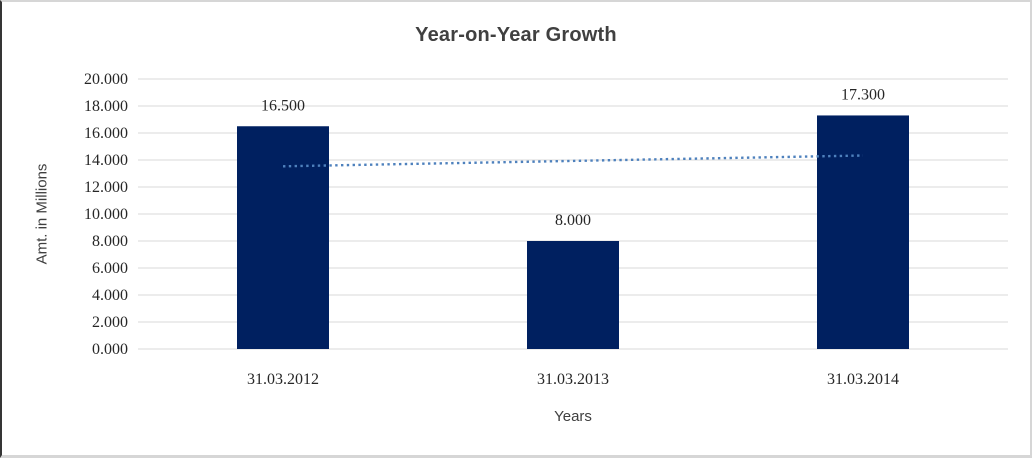 The height and width of the screenshot is (458, 1032). What do you see at coordinates (106, 214) in the screenshot?
I see `y-tick-label: 10.000` at bounding box center [106, 214].